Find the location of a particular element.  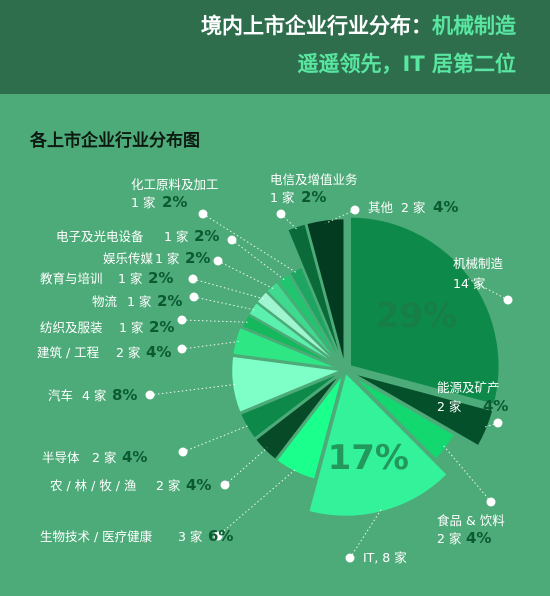

slice-name-label: 物流 is located at coordinates (105, 301).